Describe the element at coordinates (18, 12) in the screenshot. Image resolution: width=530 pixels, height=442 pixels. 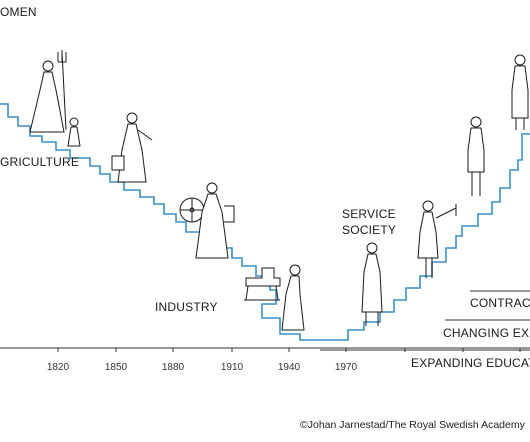
I see `header-title-fragment: OMEN` at that location.